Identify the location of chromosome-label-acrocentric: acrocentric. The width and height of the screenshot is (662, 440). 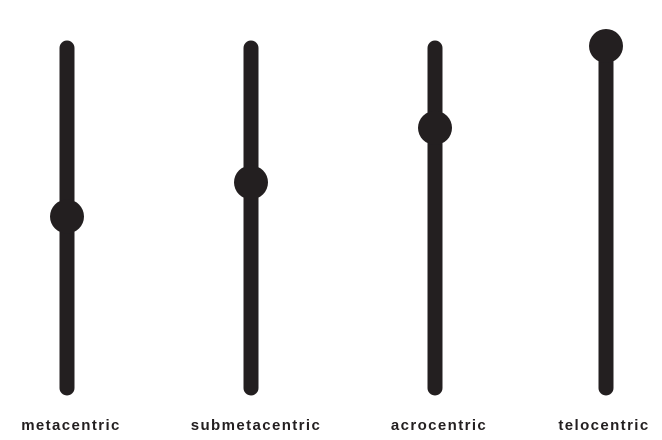
(439, 425).